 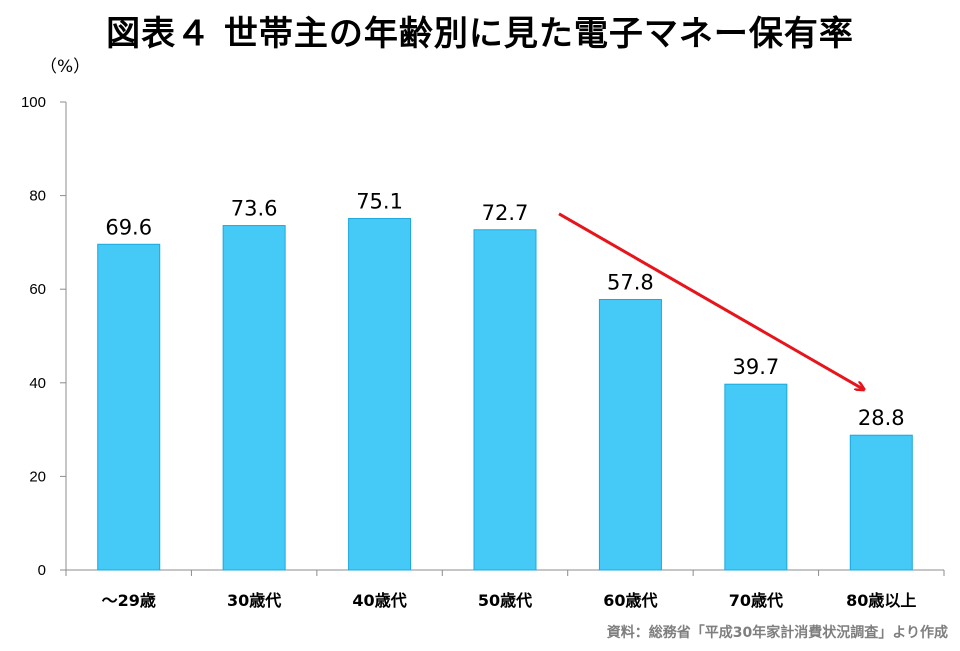 I want to click on y-tick-label: 80, so click(x=37, y=196).